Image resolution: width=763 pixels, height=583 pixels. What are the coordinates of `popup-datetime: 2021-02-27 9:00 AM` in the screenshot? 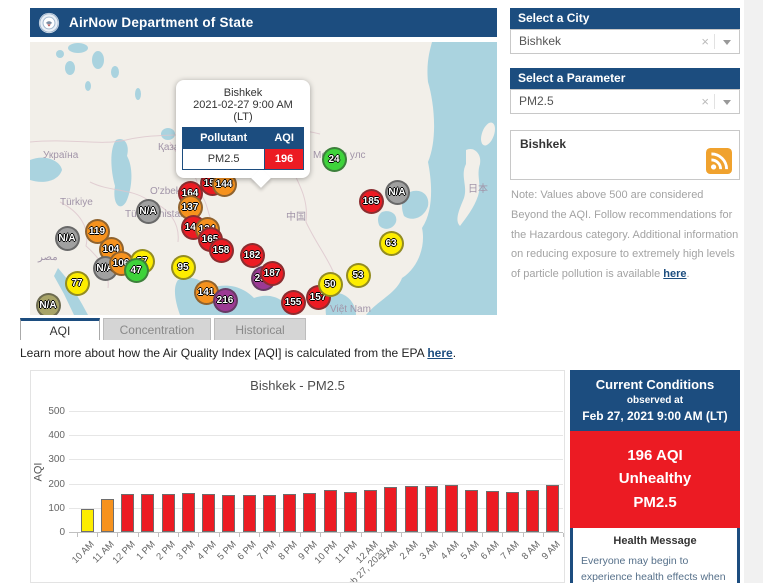 It's located at (243, 105).